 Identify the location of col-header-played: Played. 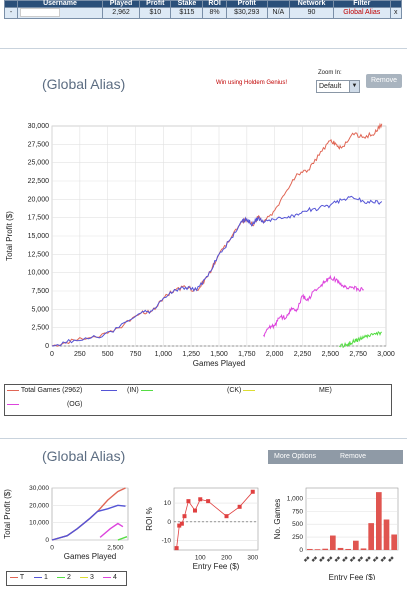
(121, 4).